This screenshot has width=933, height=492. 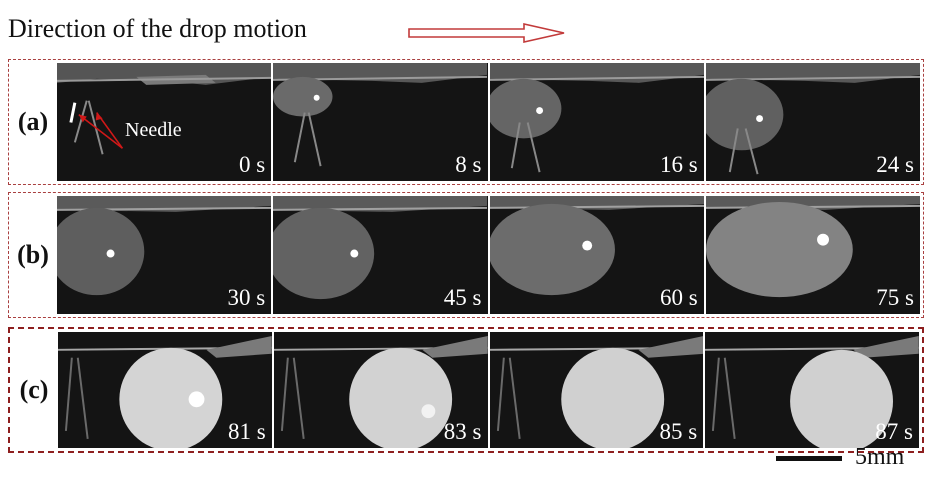 What do you see at coordinates (380, 390) in the screenshot?
I see `frame-photo: 83 s` at bounding box center [380, 390].